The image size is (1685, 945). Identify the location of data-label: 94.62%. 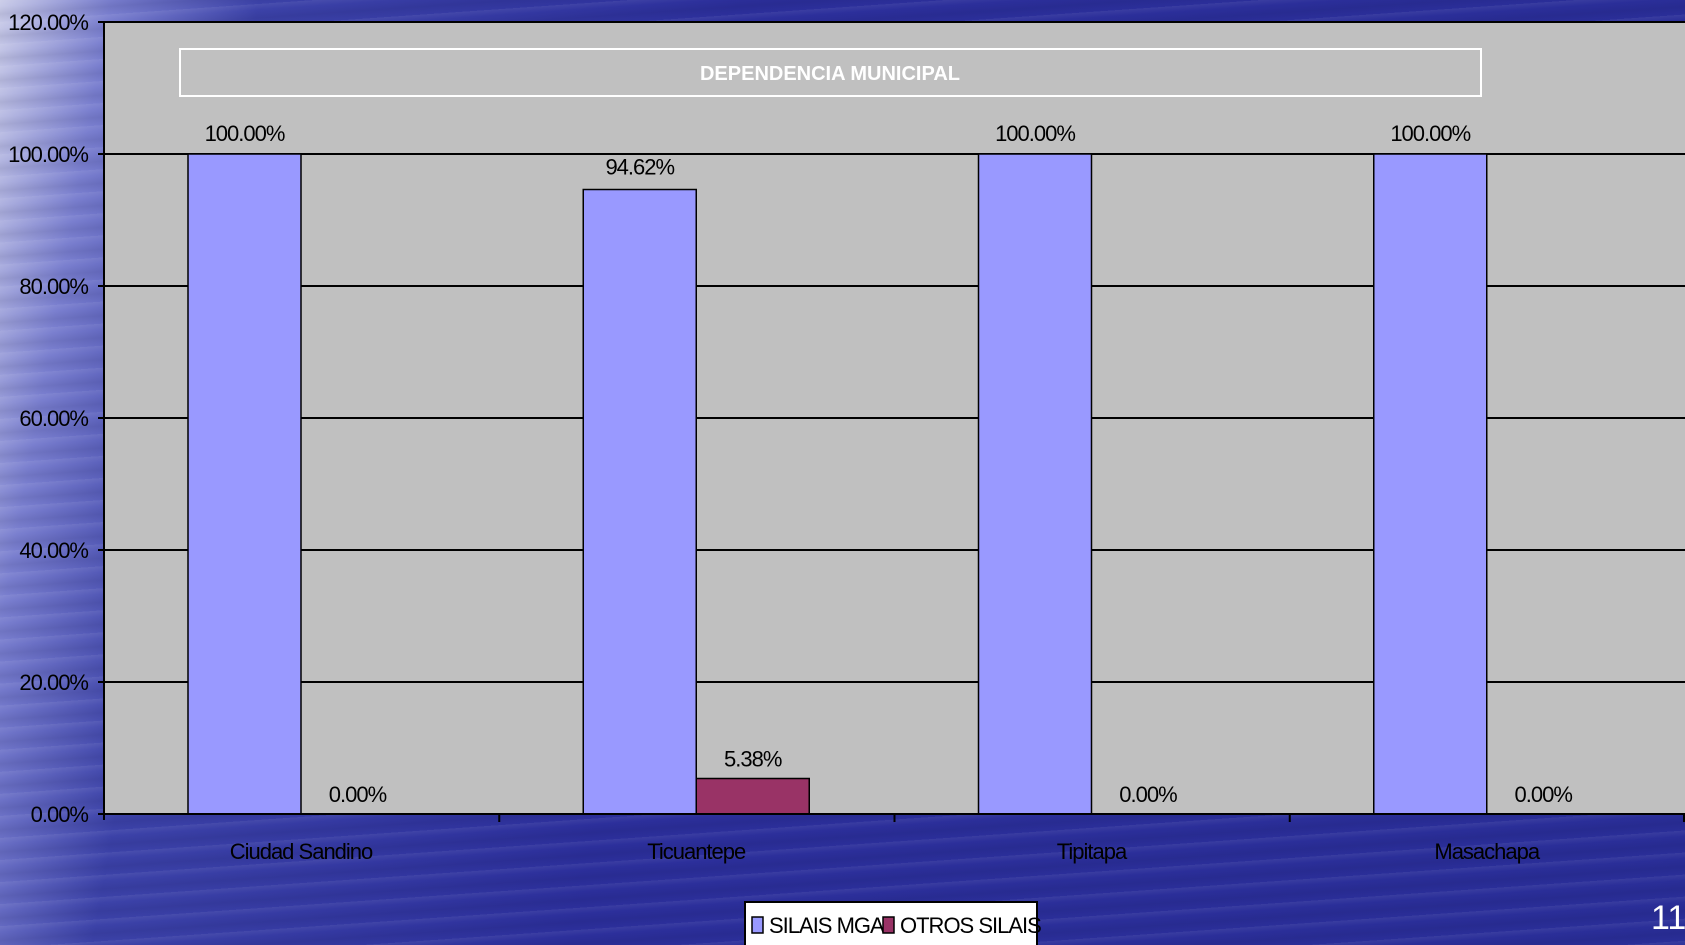
(639, 167).